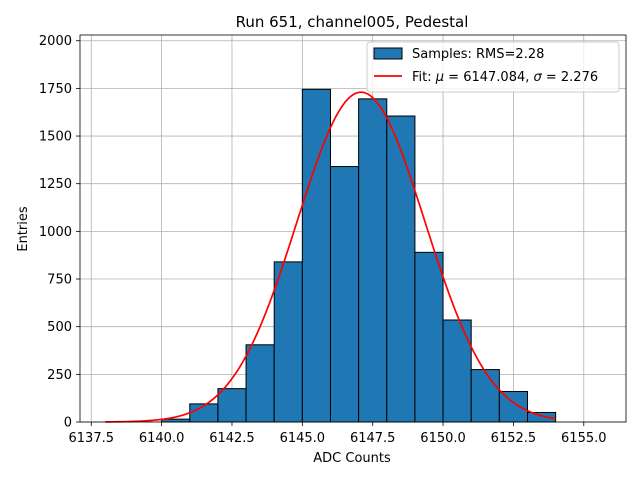  Describe the element at coordinates (478, 54) in the screenshot. I see `legend-samples-label: Samples: RMS=2.28` at that location.